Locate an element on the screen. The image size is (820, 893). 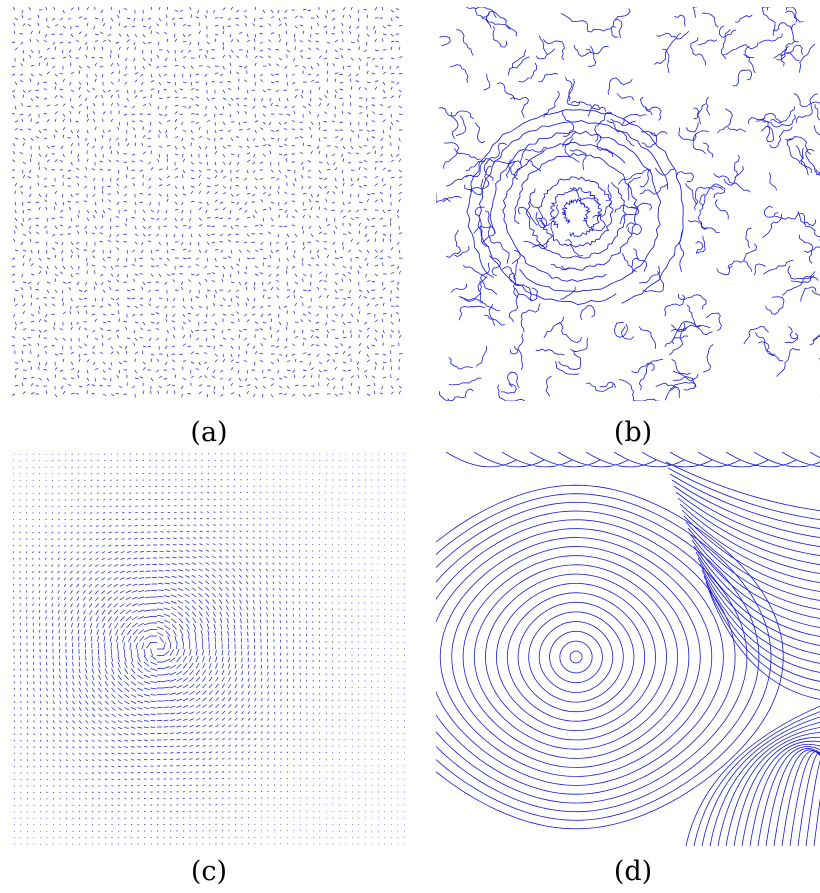
caption-b: (b) is located at coordinates (633, 432).